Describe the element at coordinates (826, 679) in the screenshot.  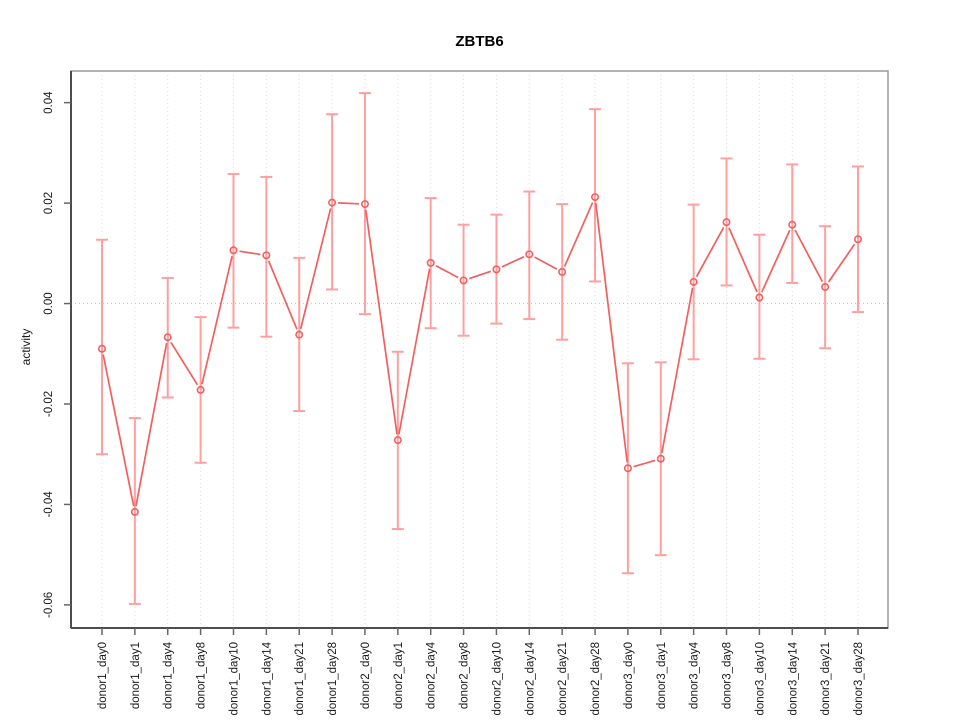
I see `x-tick-label: donor3_day21` at that location.